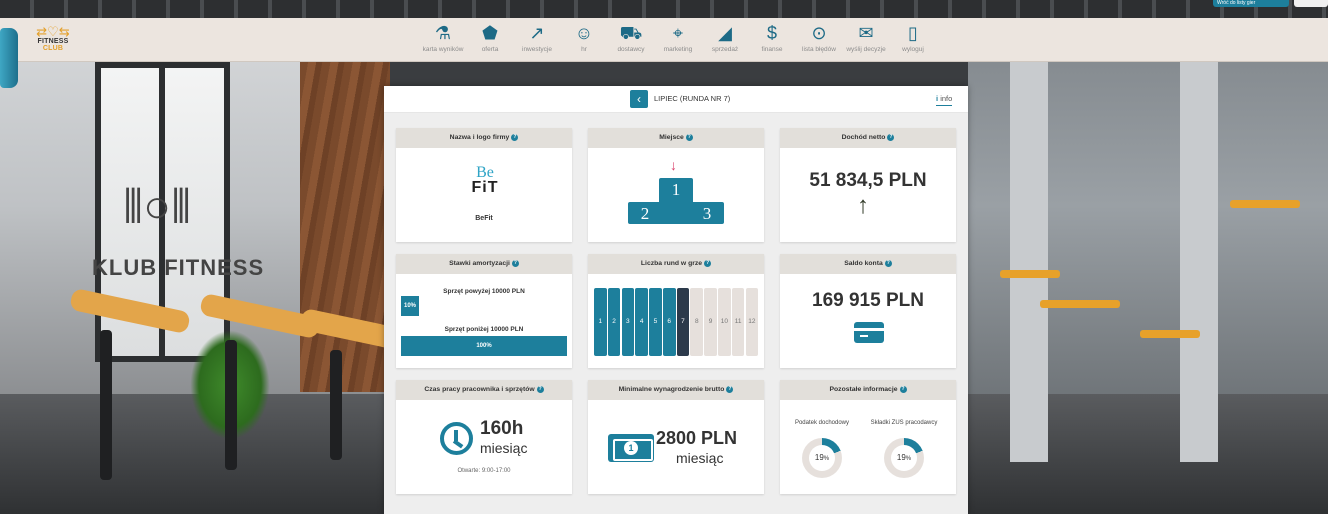 The image size is (1328, 514). Describe the element at coordinates (600, 322) in the screenshot. I see `round-cell: 1` at that location.